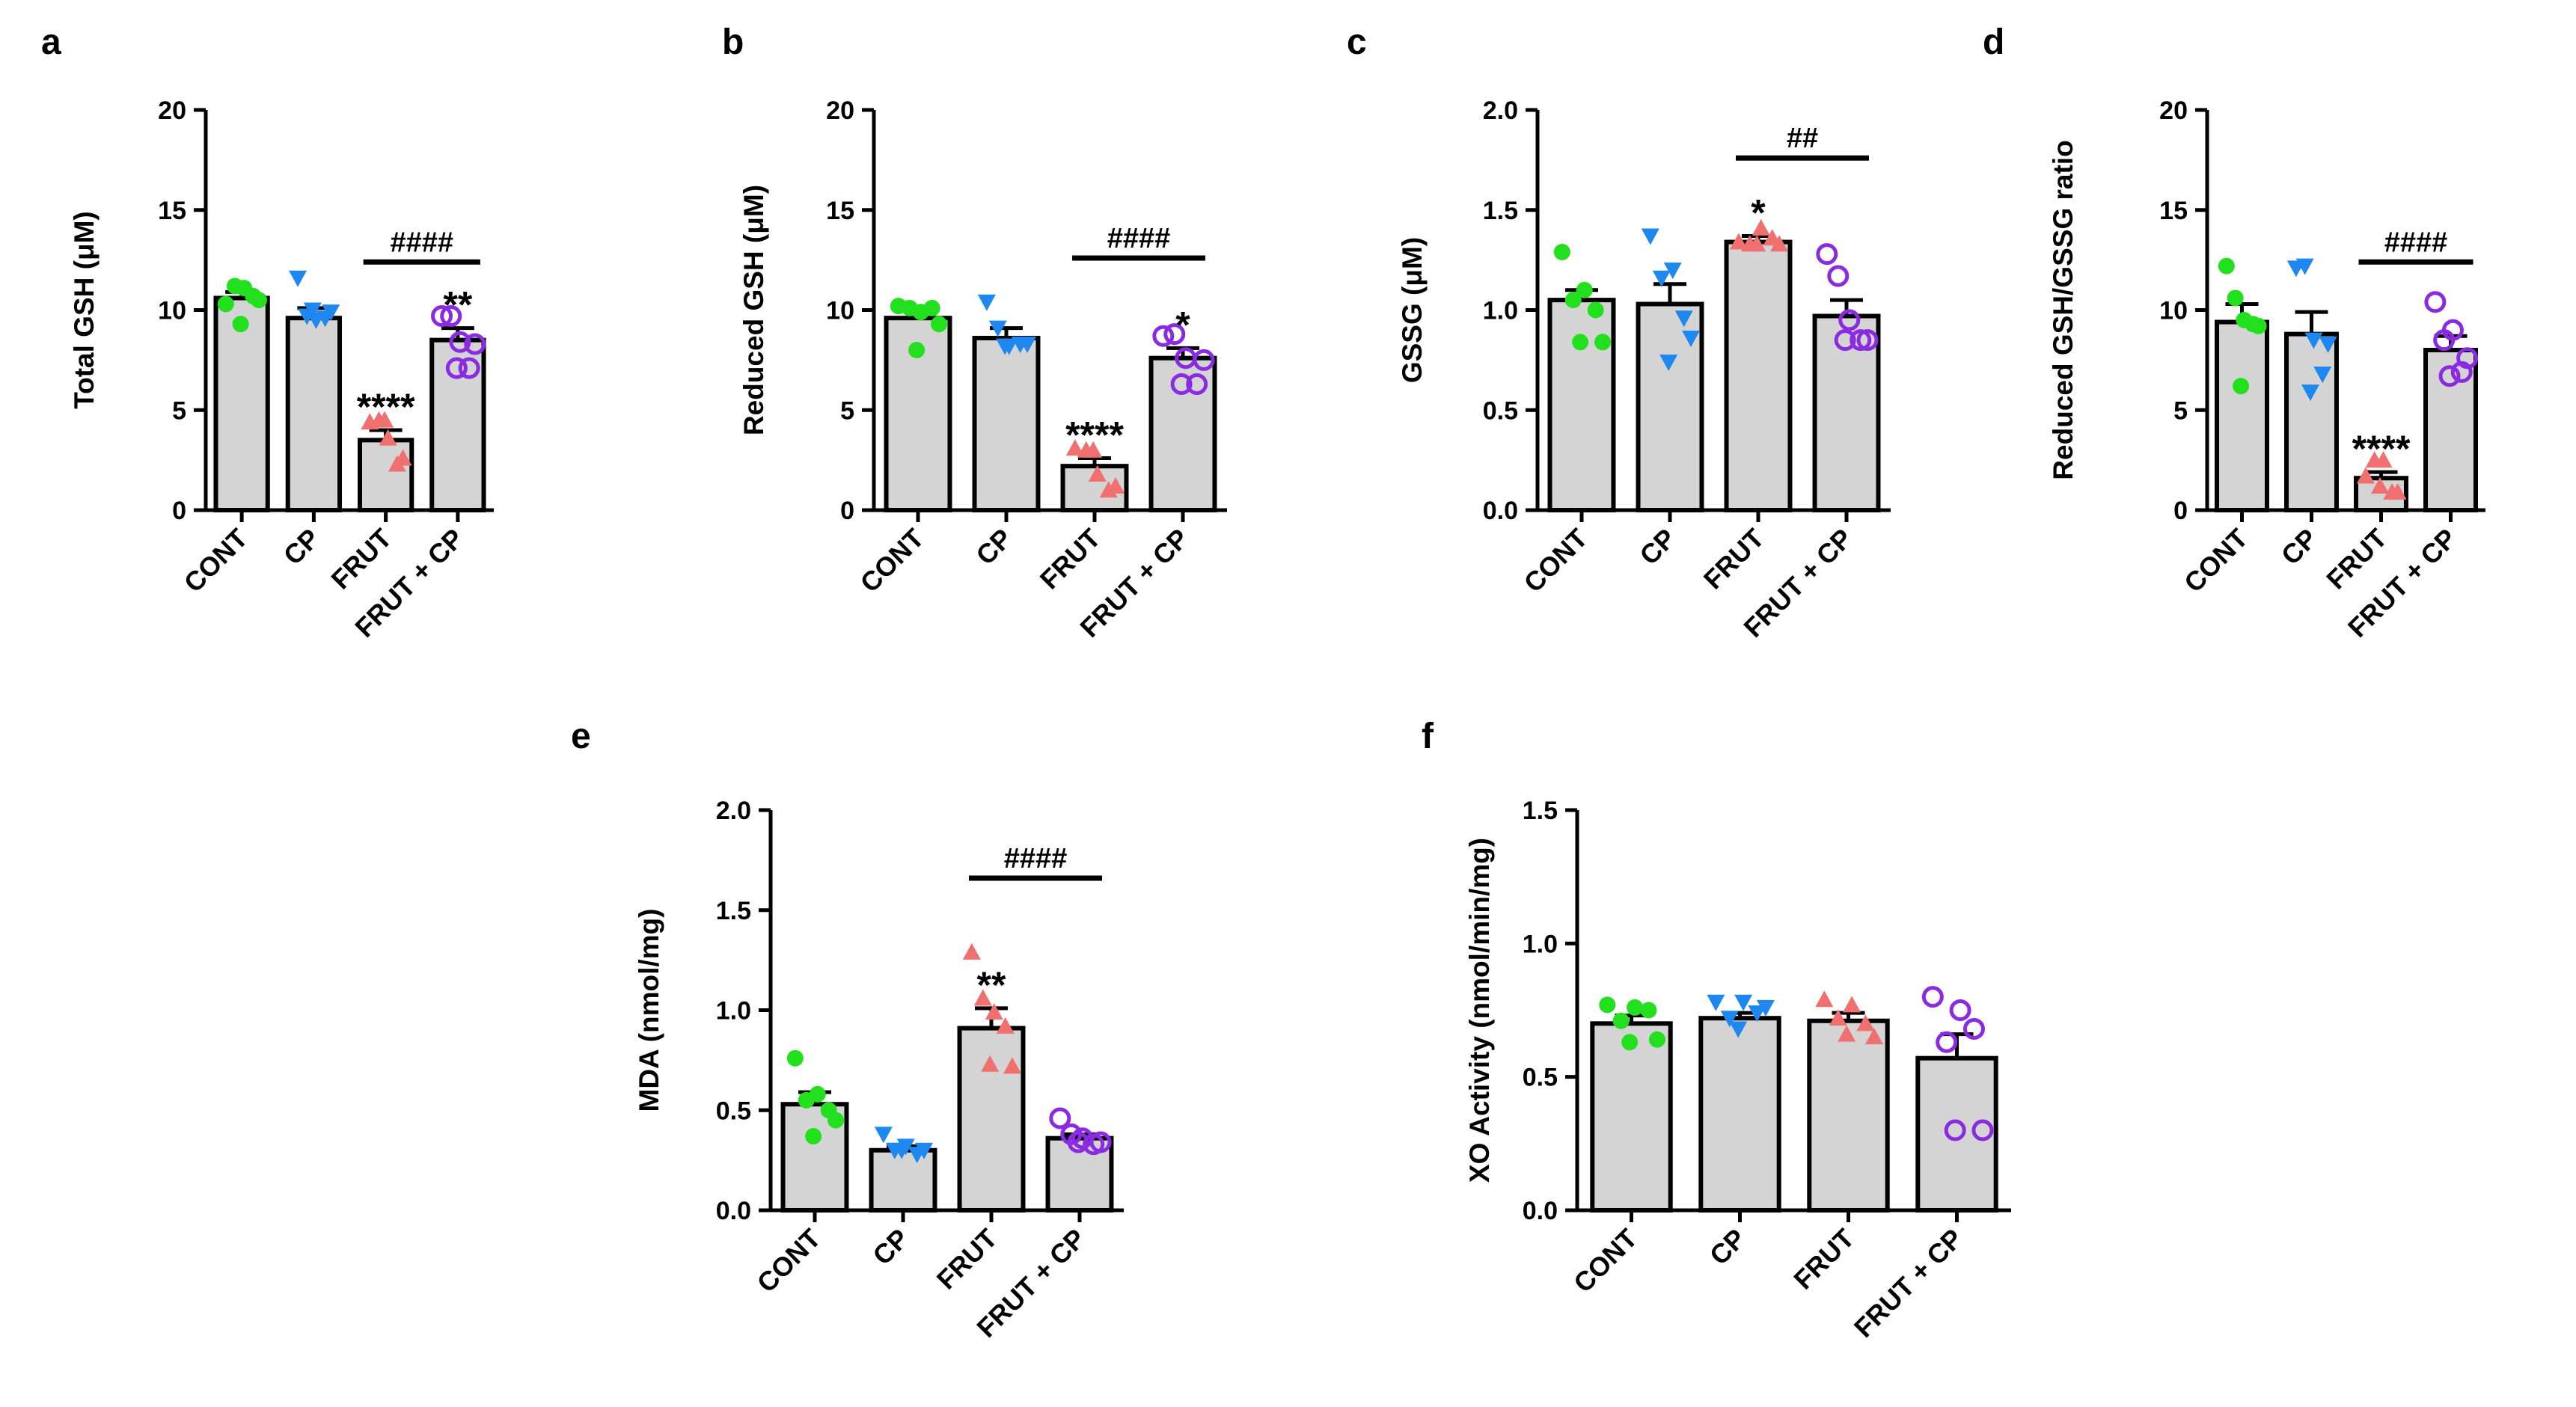 The height and width of the screenshot is (1407, 2576). Describe the element at coordinates (1500, 411) in the screenshot. I see `y-tick-label: 0.5` at that location.